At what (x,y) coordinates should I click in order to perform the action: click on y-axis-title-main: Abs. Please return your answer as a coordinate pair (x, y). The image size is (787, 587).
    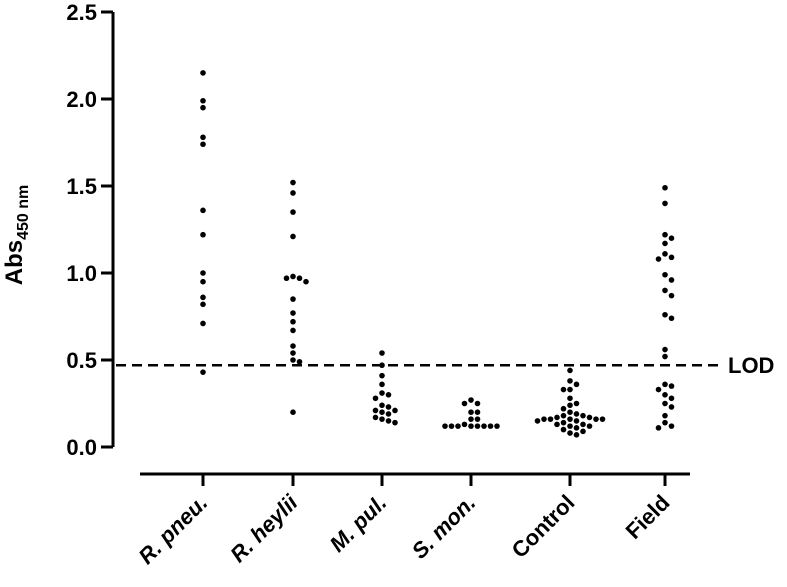
    Looking at the image, I should click on (14, 262).